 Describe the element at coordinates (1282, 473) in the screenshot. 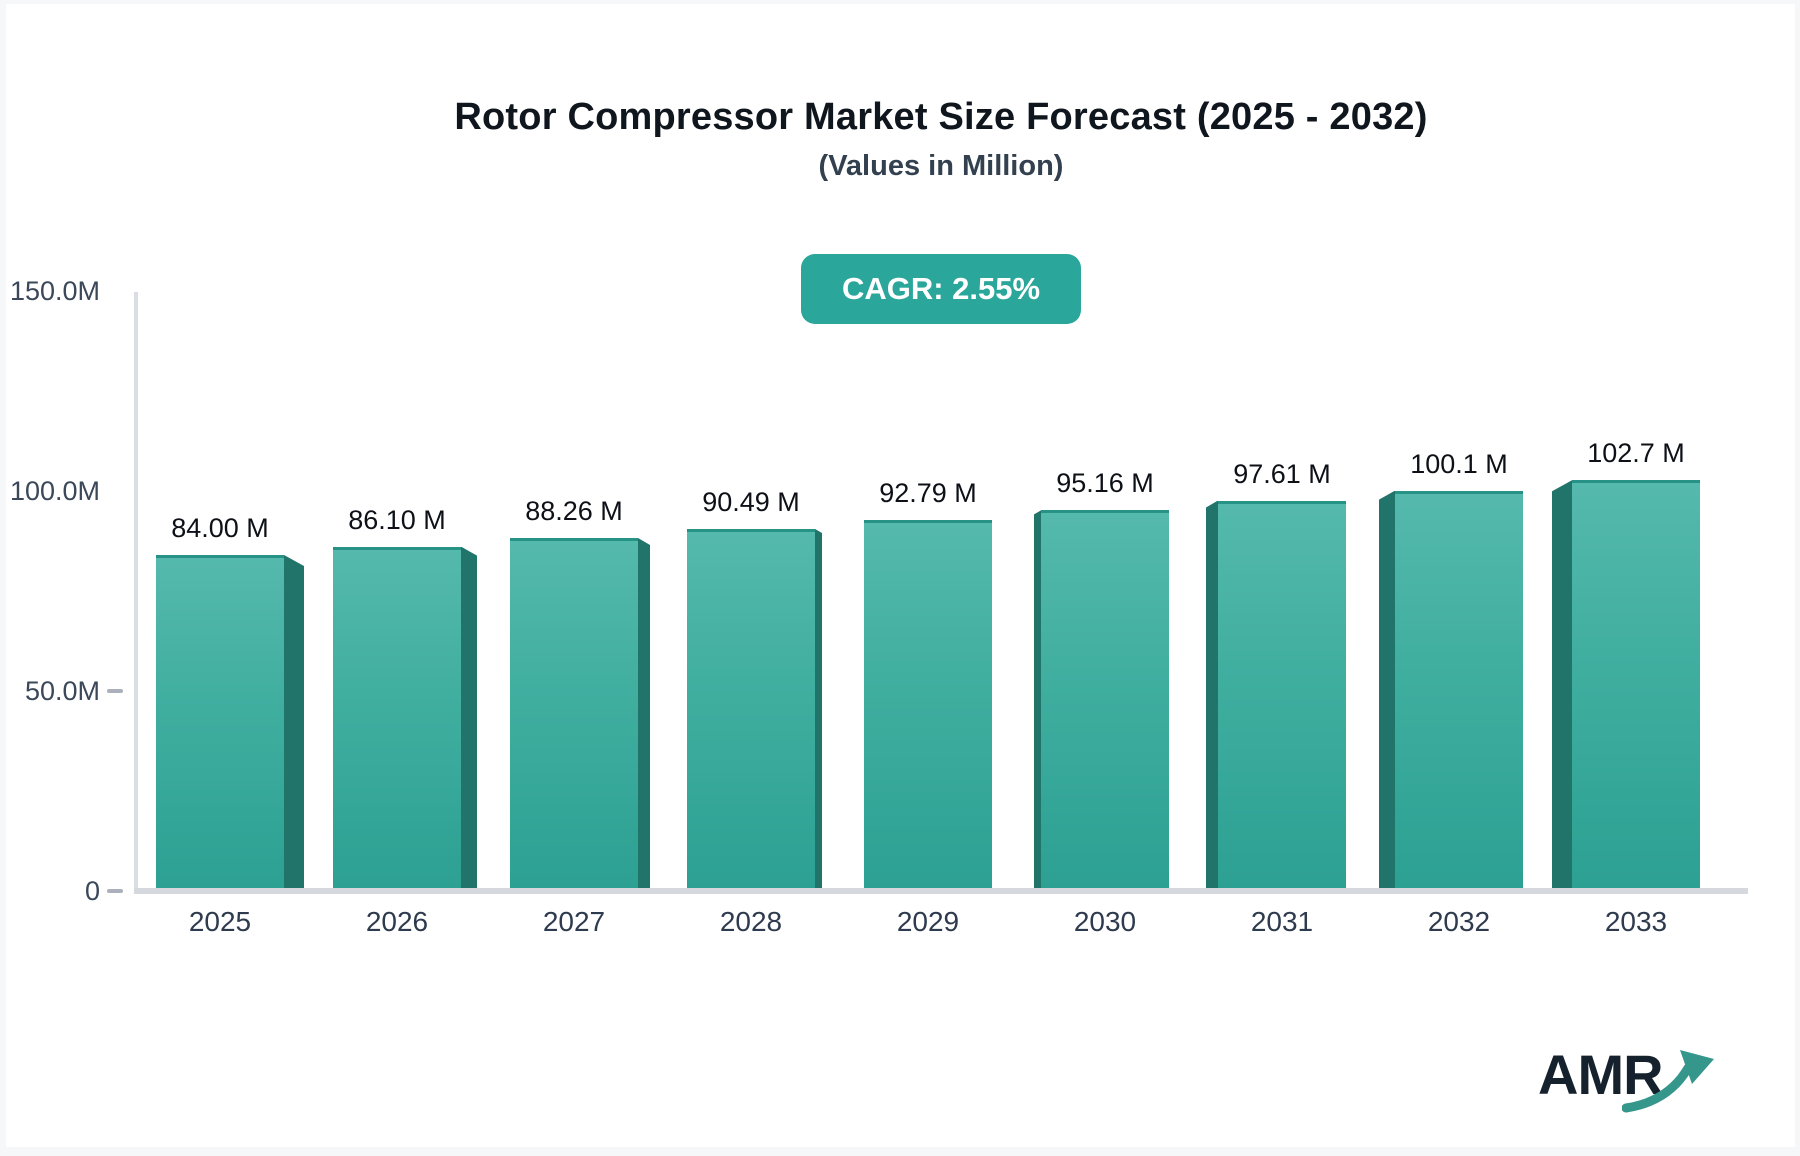

I see `bar-value-label: 97.61 M` at that location.